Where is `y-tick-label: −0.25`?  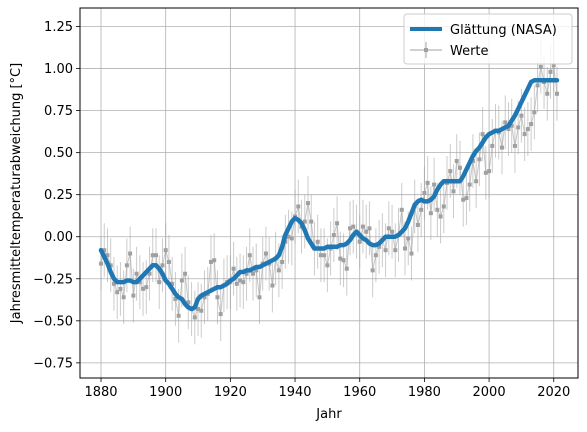 y-tick-label: −0.25 is located at coordinates (53, 279).